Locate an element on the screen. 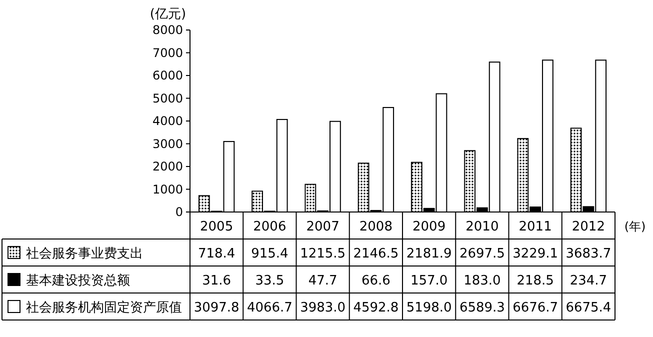  x-axis-title: (年) is located at coordinates (635, 227).